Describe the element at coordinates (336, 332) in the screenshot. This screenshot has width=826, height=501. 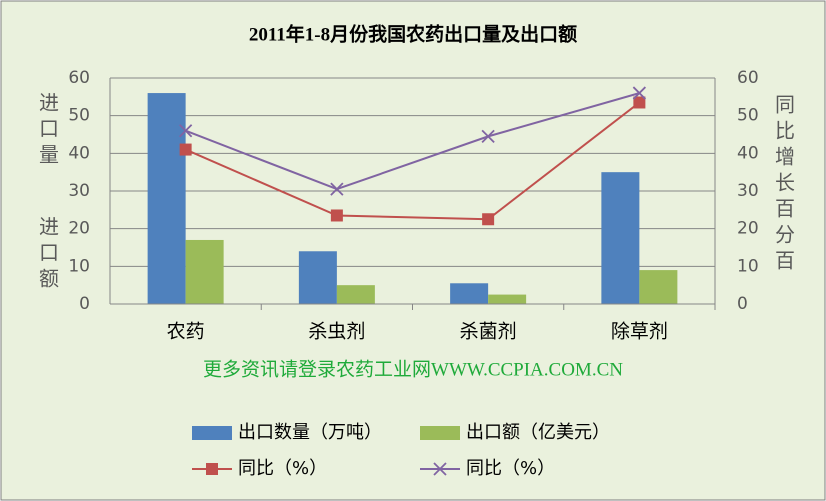
I see `x-tick-label: 杀虫剂` at that location.